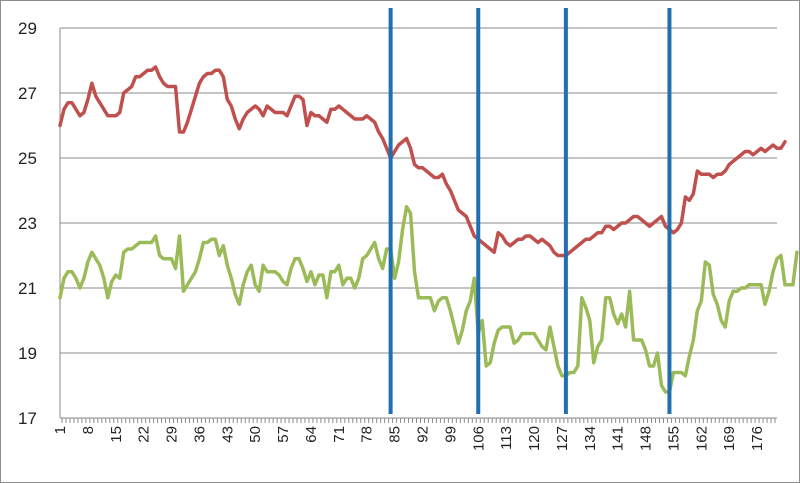  What do you see at coordinates (450, 434) in the screenshot?
I see `x-tick-label: 99` at bounding box center [450, 434].